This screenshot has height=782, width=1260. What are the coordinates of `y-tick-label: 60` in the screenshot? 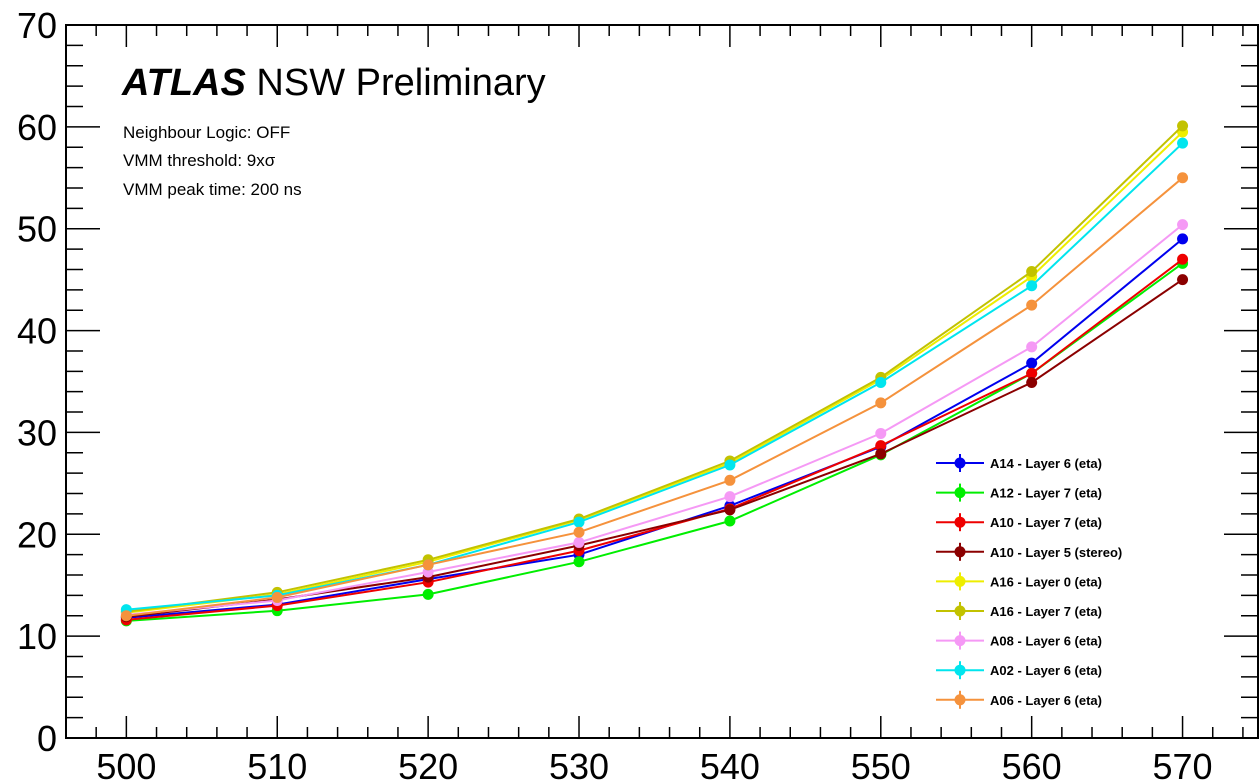 It's located at (37, 127).